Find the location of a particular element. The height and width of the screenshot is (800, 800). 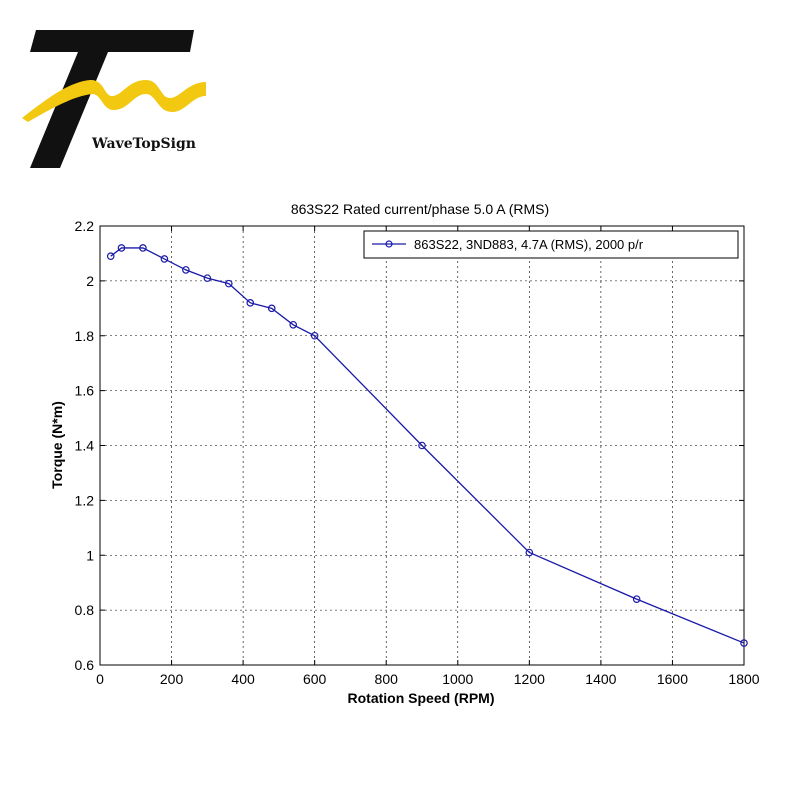

x-tick-label: 1800 is located at coordinates (743, 679).